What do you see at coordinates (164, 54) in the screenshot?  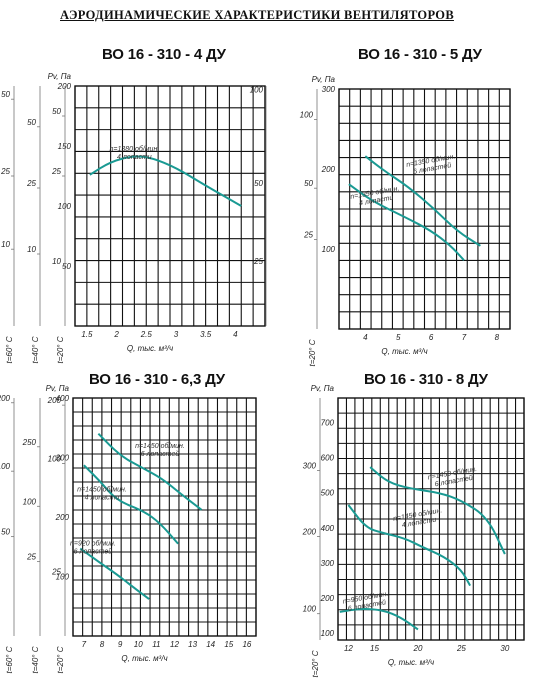 I see `chart-title-4du: ВО 16 - 310 - 4 ДУ` at bounding box center [164, 54].